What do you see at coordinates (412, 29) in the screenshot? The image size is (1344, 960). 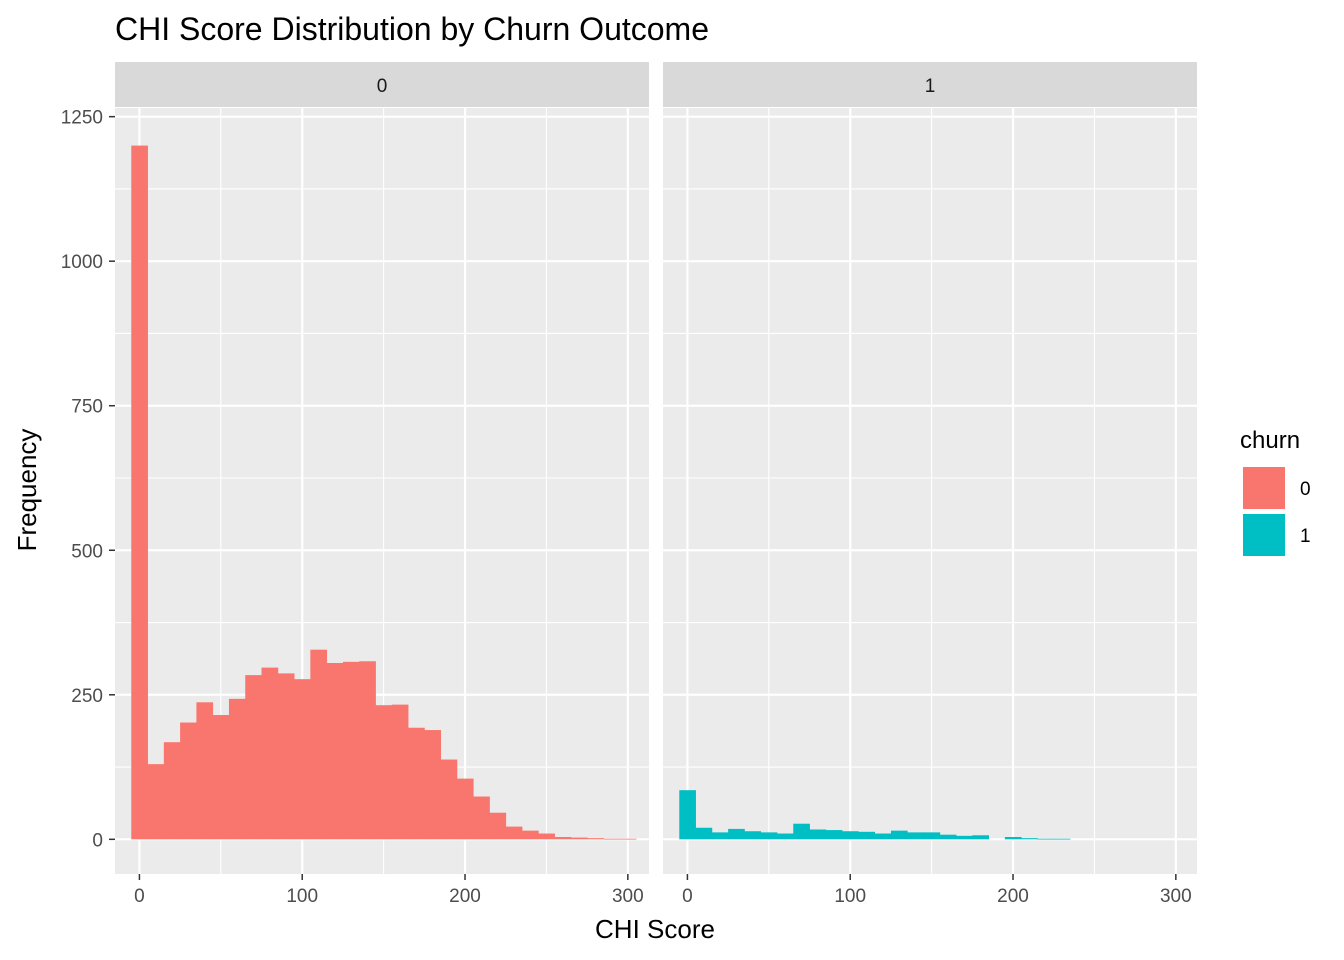 I see `chart-title: CHI Score Distribution by Churn Outcome` at bounding box center [412, 29].